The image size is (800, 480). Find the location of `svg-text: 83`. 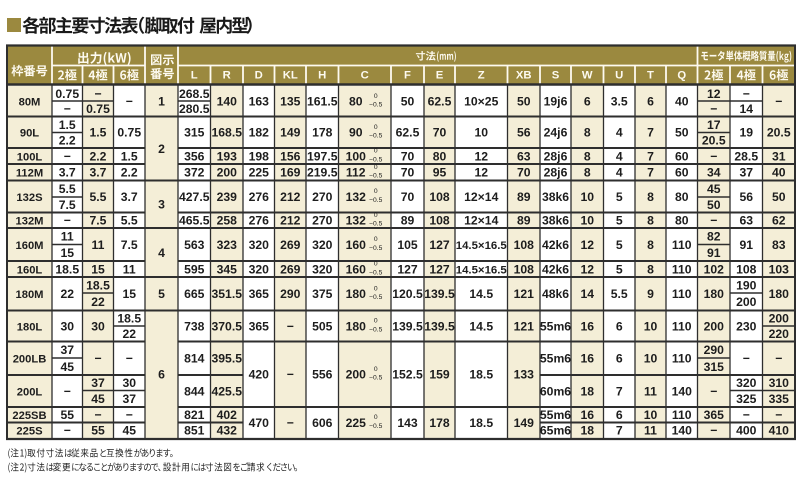

svg-text: 83 is located at coordinates (779, 245).